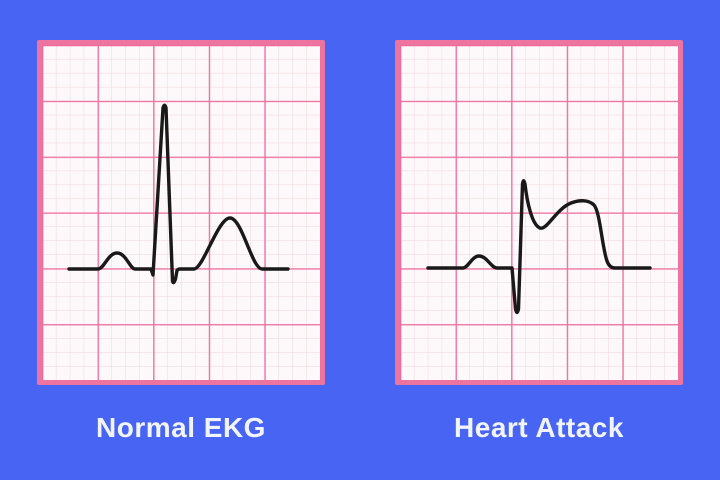  What do you see at coordinates (539, 247) in the screenshot?
I see `heart-attack-trace` at bounding box center [539, 247].